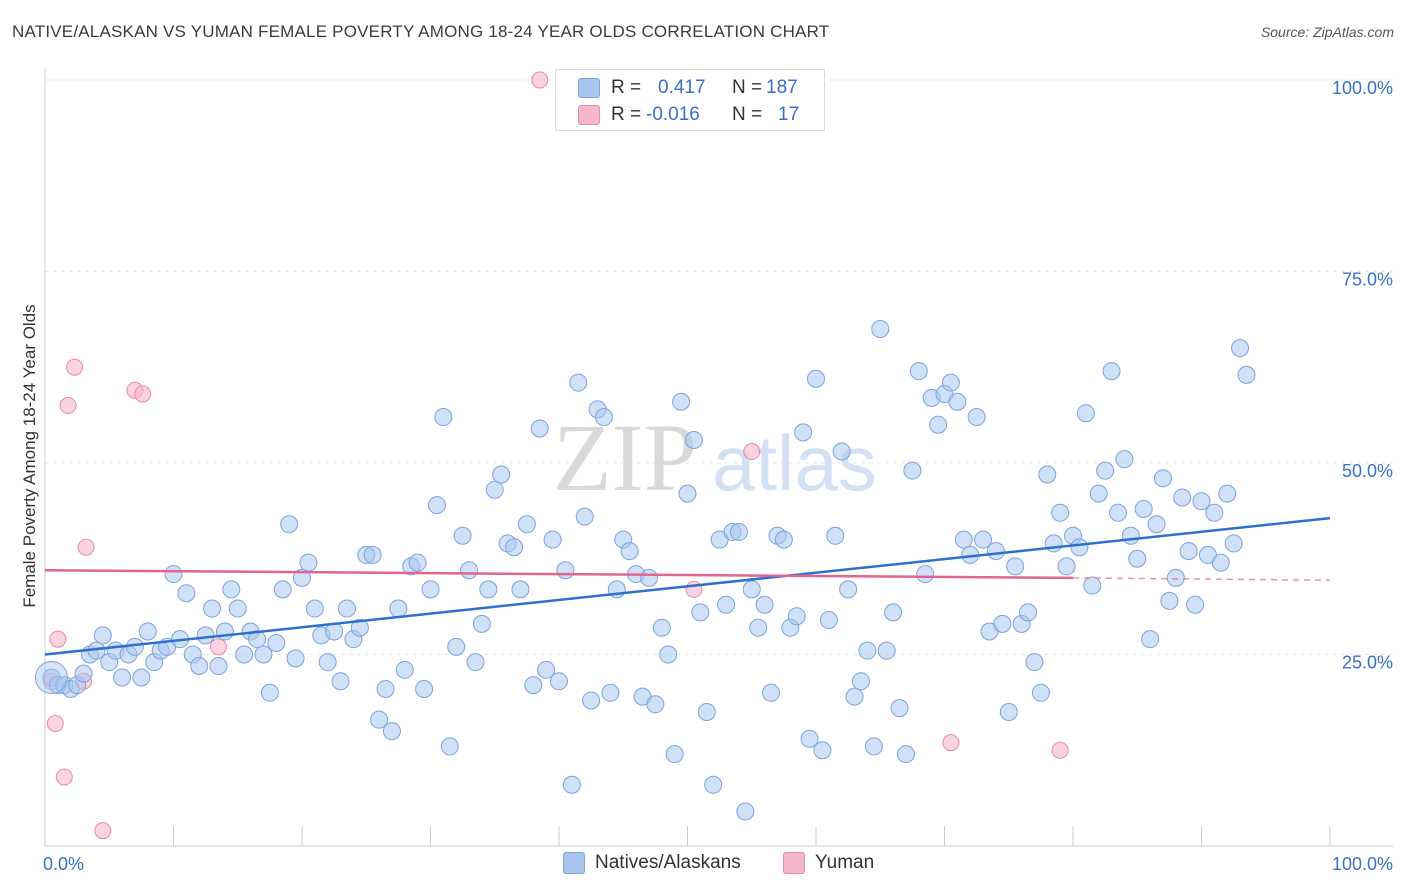 This screenshot has width=1406, height=892. What do you see at coordinates (682, 87) in the screenshot?
I see `legend-r-value: 0.417` at bounding box center [682, 87].